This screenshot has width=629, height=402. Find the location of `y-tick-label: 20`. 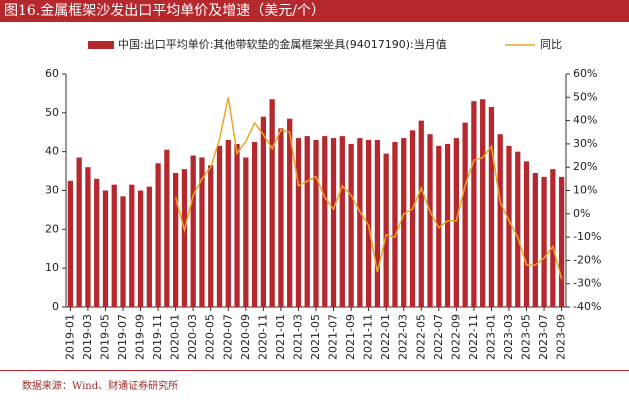

y-tick-label: 20 is located at coordinates (52, 228).